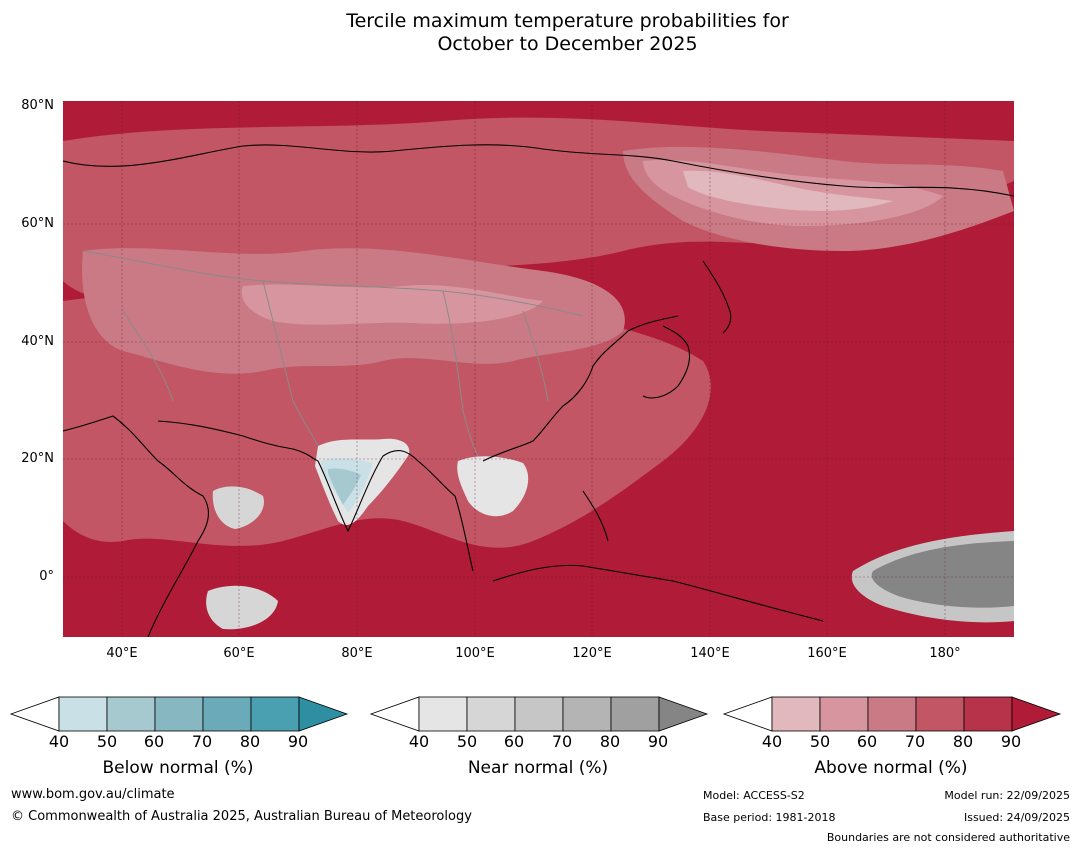  I want to click on colorbar-above-normal, so click(893, 741).